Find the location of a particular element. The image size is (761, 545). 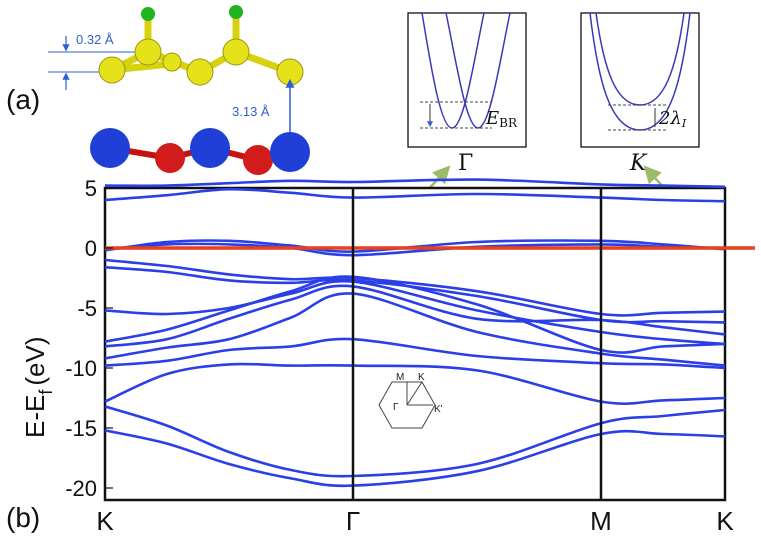

inset-gamma: EBR Γ is located at coordinates (467, 94).